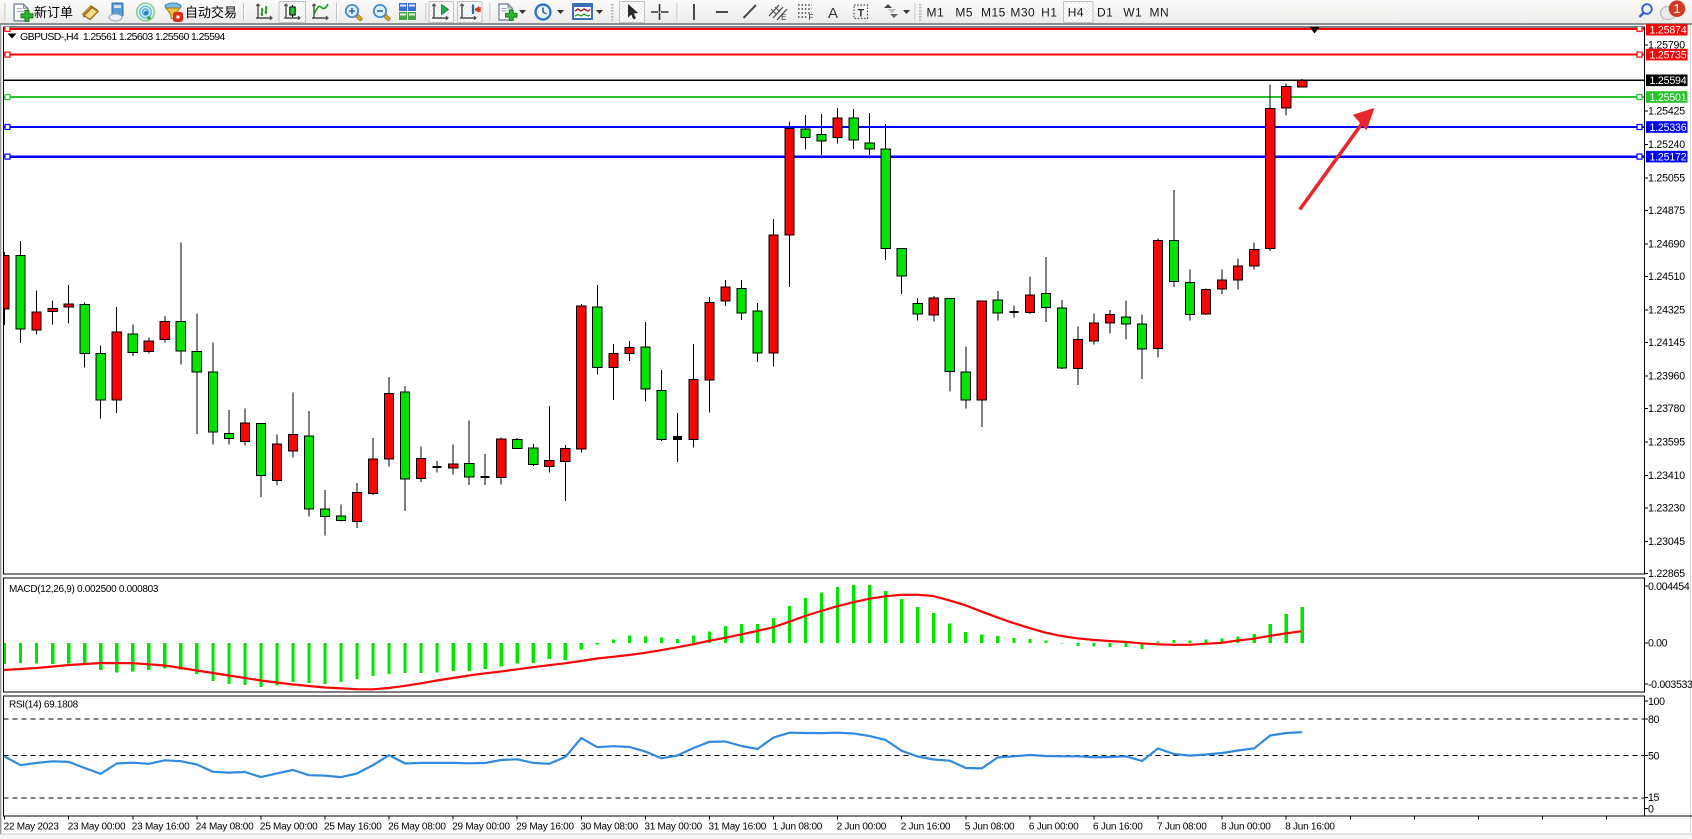 The height and width of the screenshot is (839, 1692). What do you see at coordinates (211, 12) in the screenshot?
I see `svg-text: 自动交易` at bounding box center [211, 12].